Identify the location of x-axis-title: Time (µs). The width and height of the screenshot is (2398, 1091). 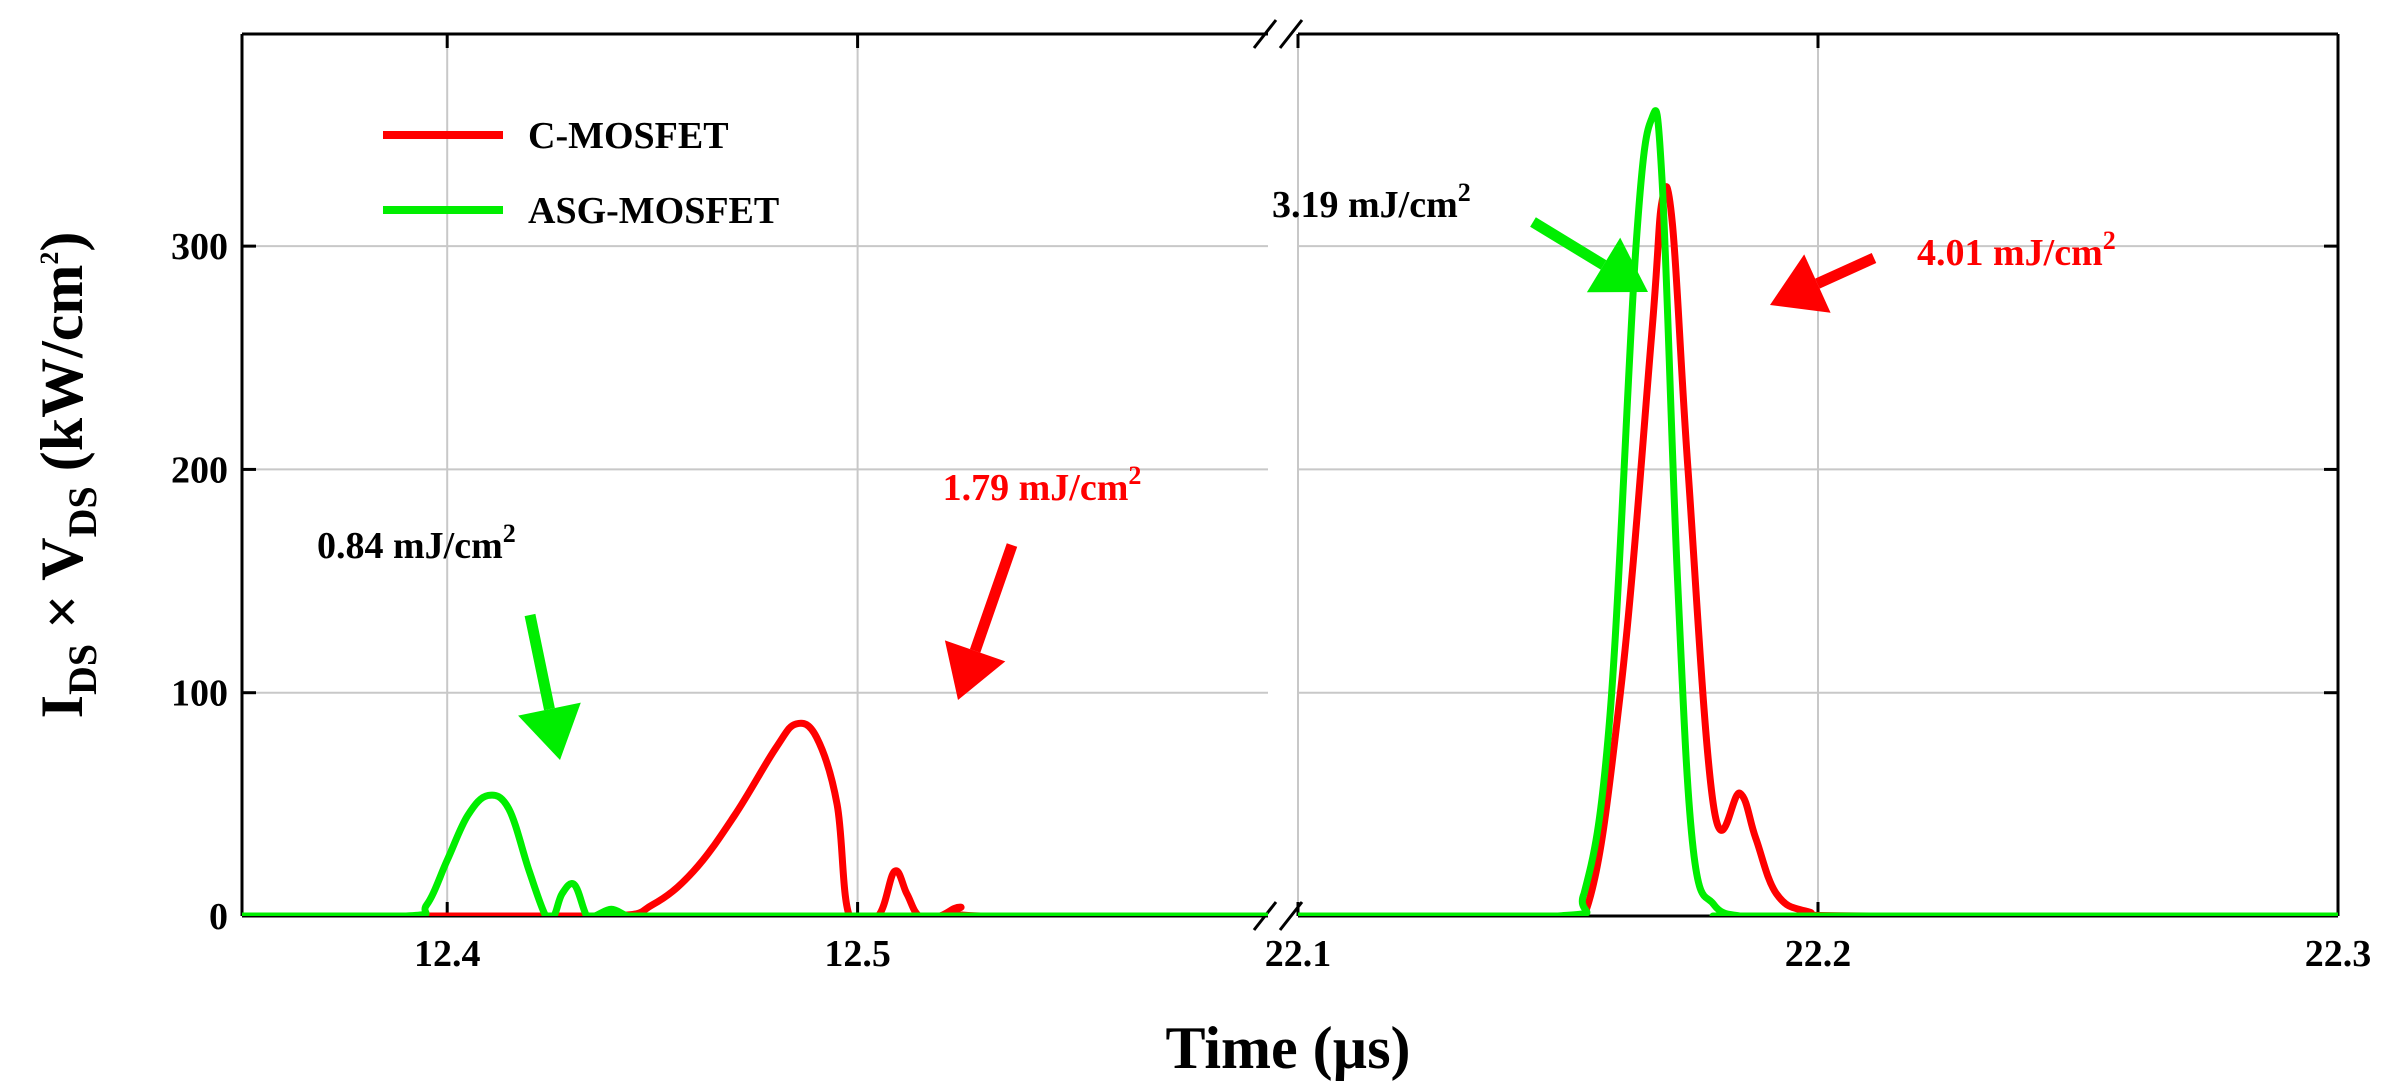
(1287, 1048).